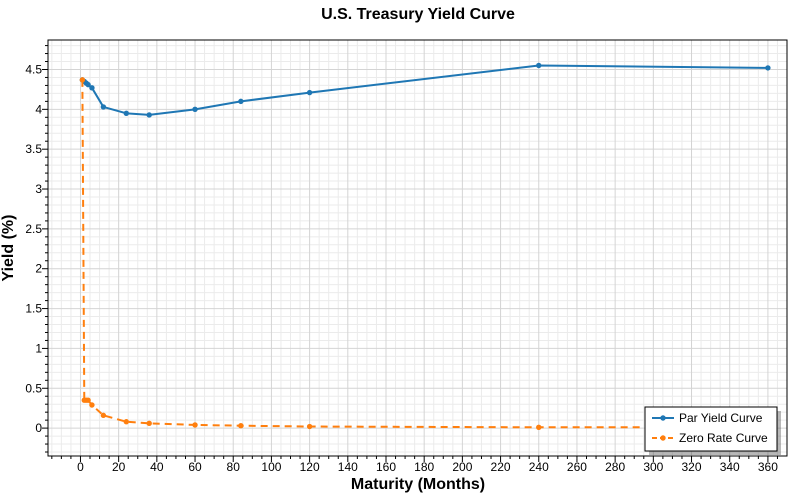 This screenshot has width=800, height=500. What do you see at coordinates (33, 388) in the screenshot?
I see `y-tick-label: 0.5` at bounding box center [33, 388].